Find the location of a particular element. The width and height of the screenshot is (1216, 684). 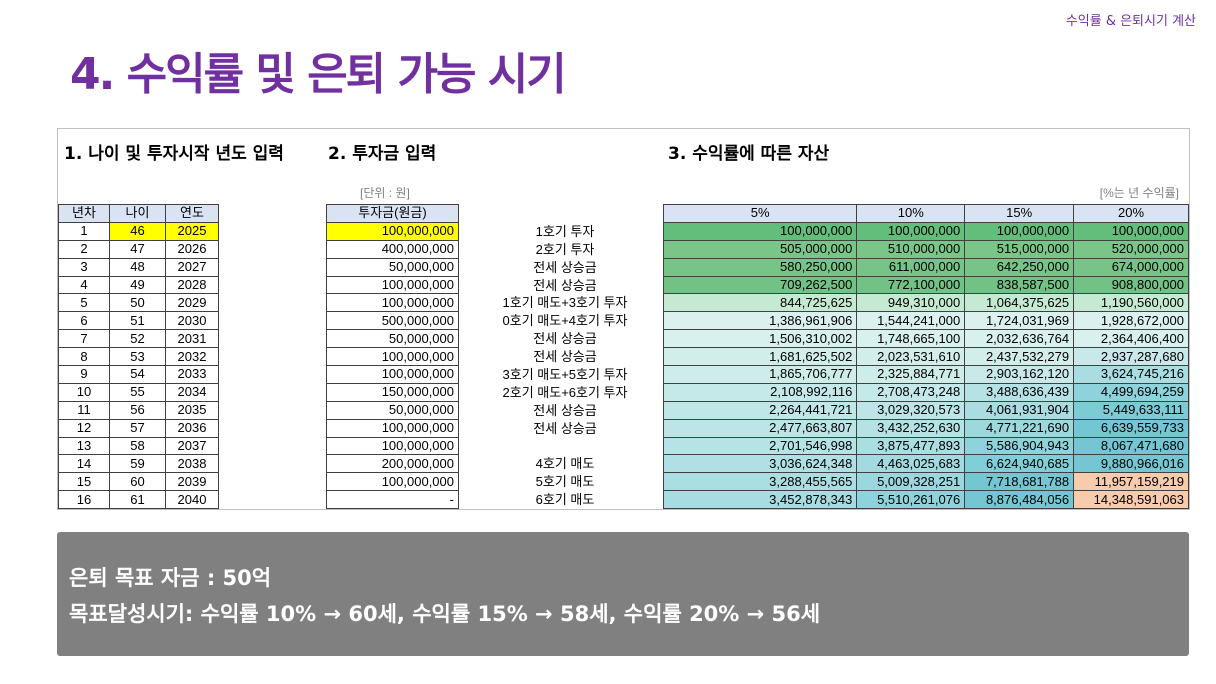

table-cell: 400,000,000 is located at coordinates (392, 249).